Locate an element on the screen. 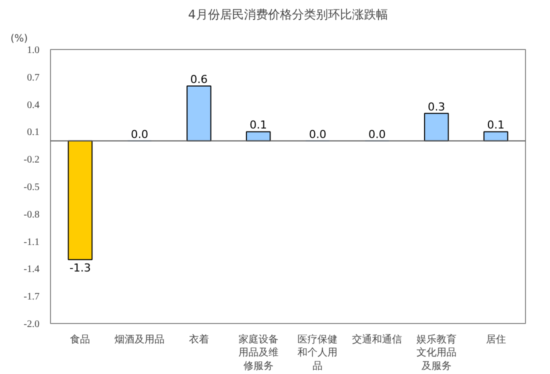 The width and height of the screenshot is (550, 374). y-tick-label: 0.7 is located at coordinates (33, 78).